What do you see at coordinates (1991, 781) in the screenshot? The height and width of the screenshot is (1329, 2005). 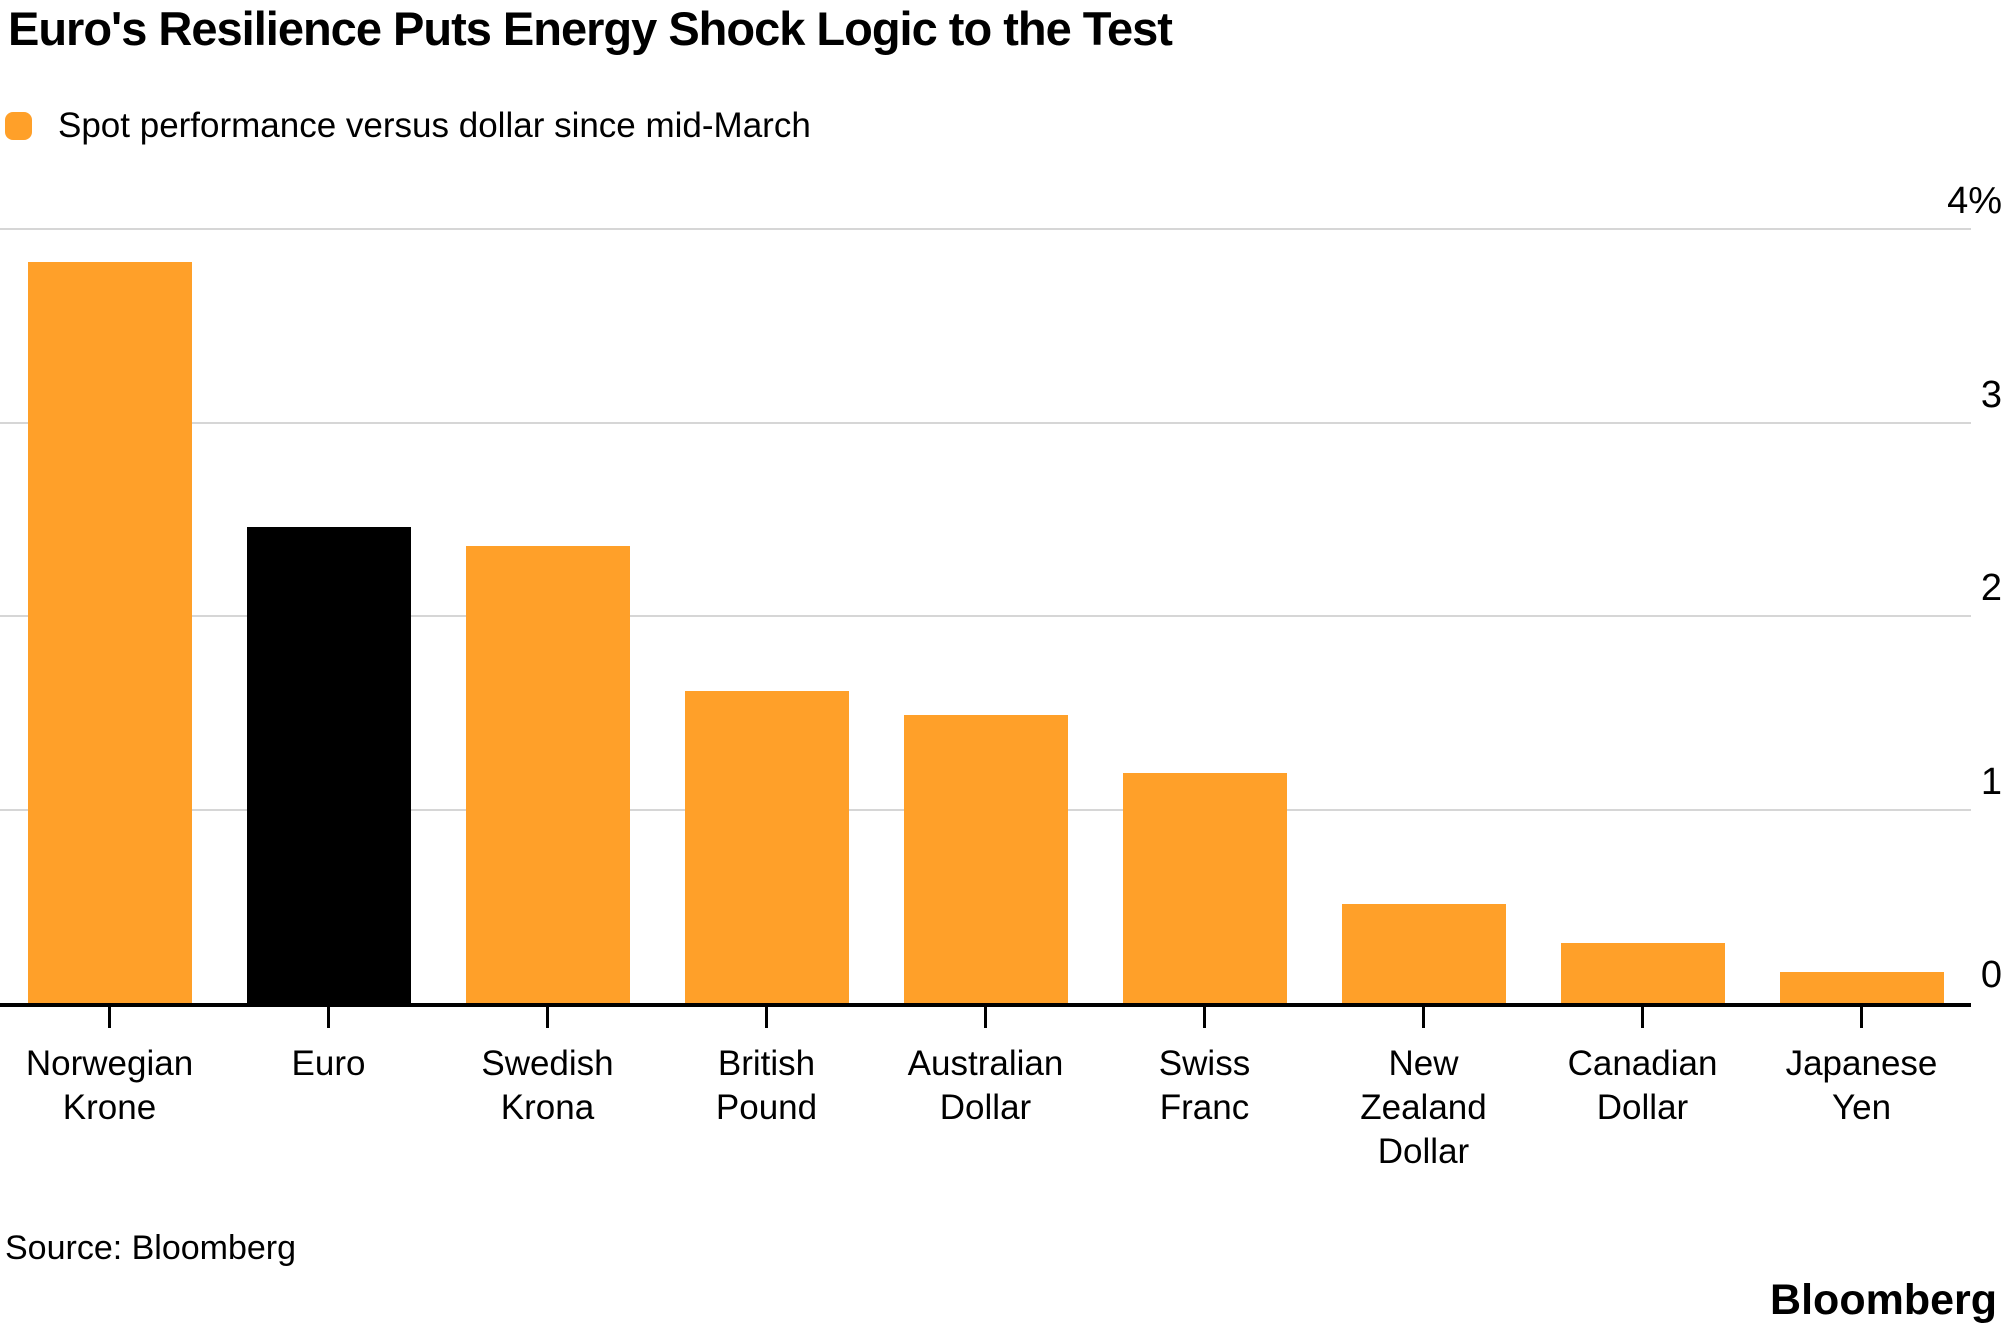 I see `y-axis-tick-label: 1` at bounding box center [1991, 781].